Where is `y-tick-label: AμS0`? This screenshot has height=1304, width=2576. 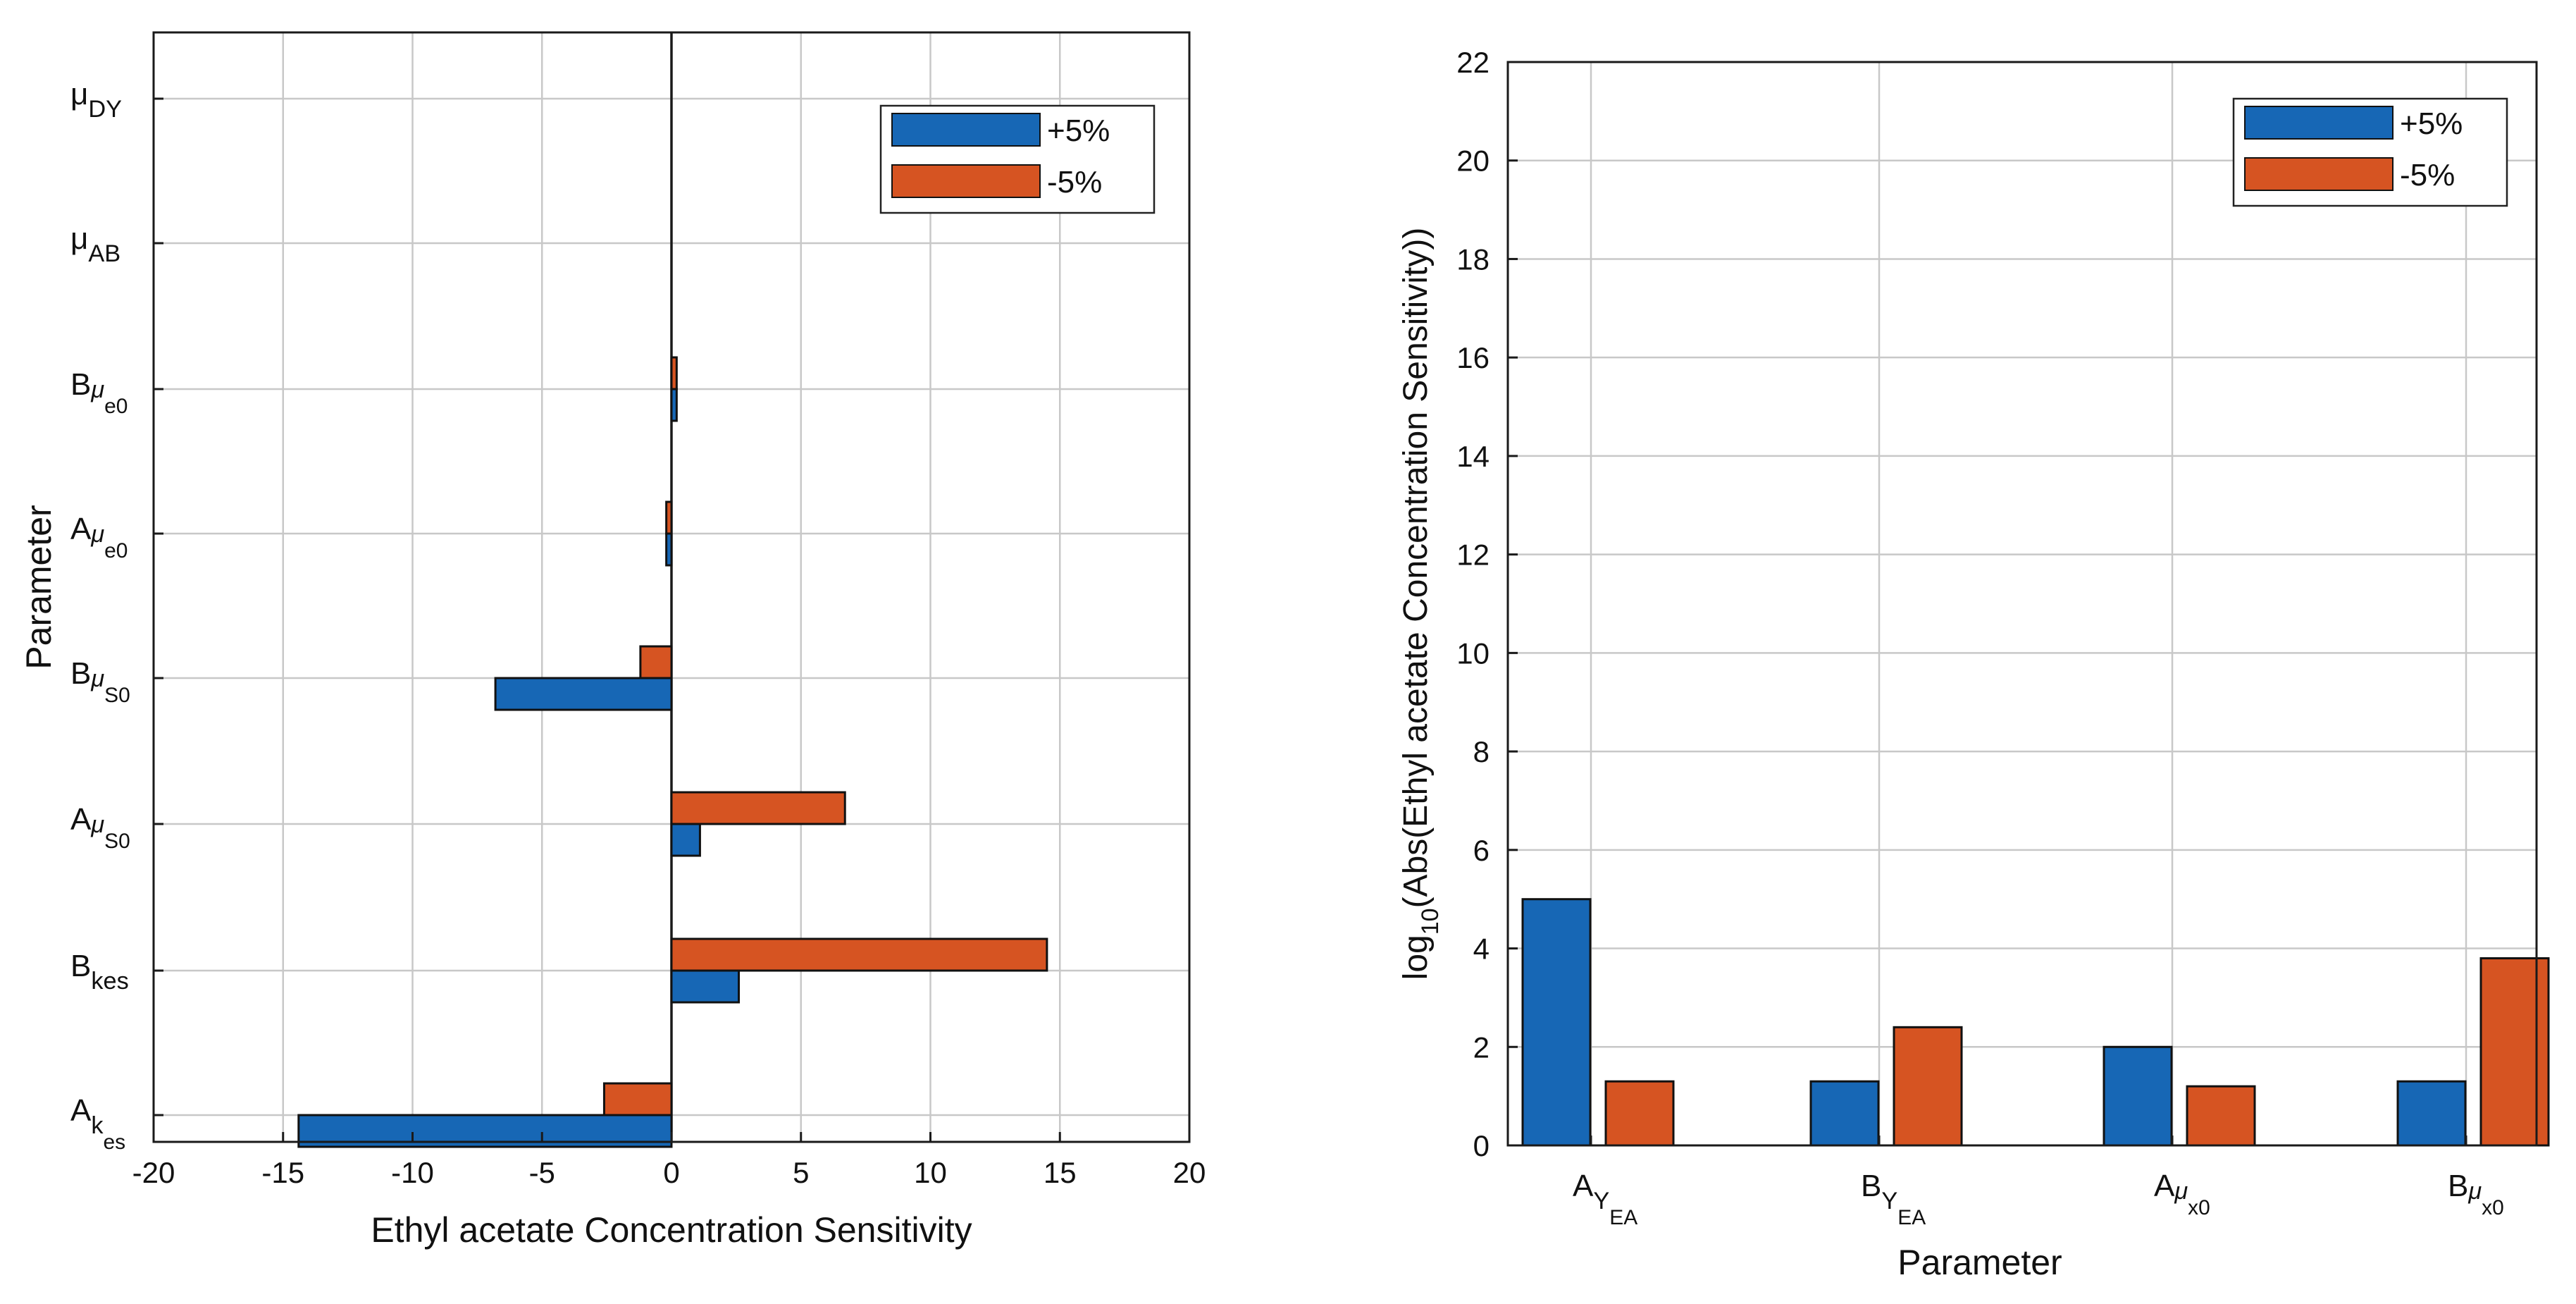
y-tick-label: AμS0 is located at coordinates (100, 827).